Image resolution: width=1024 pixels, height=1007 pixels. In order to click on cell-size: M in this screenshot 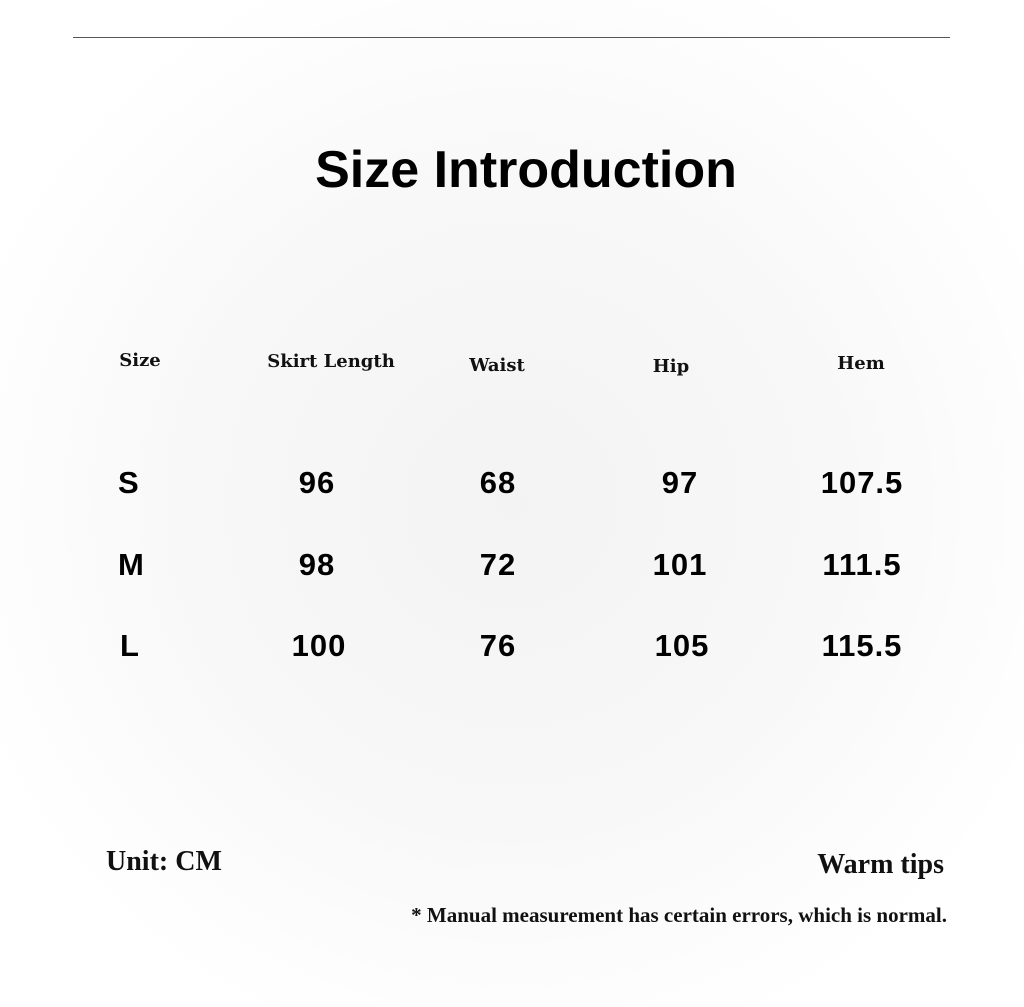, I will do `click(131, 564)`.